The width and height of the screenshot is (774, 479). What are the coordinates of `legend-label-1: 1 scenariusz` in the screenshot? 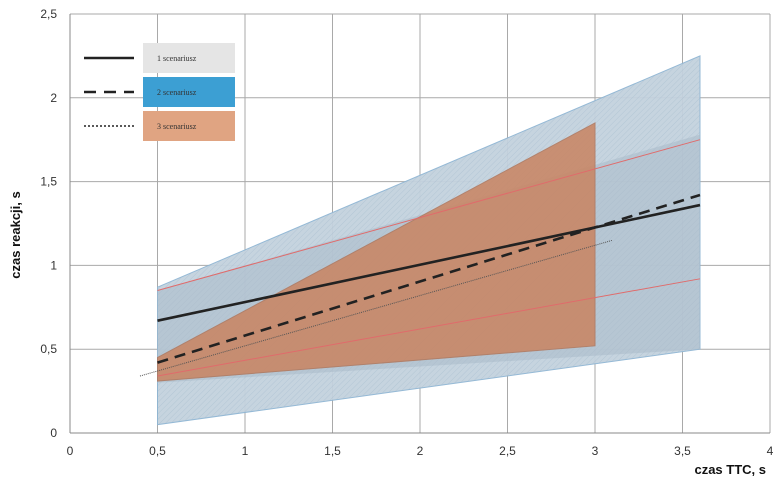 It's located at (177, 58).